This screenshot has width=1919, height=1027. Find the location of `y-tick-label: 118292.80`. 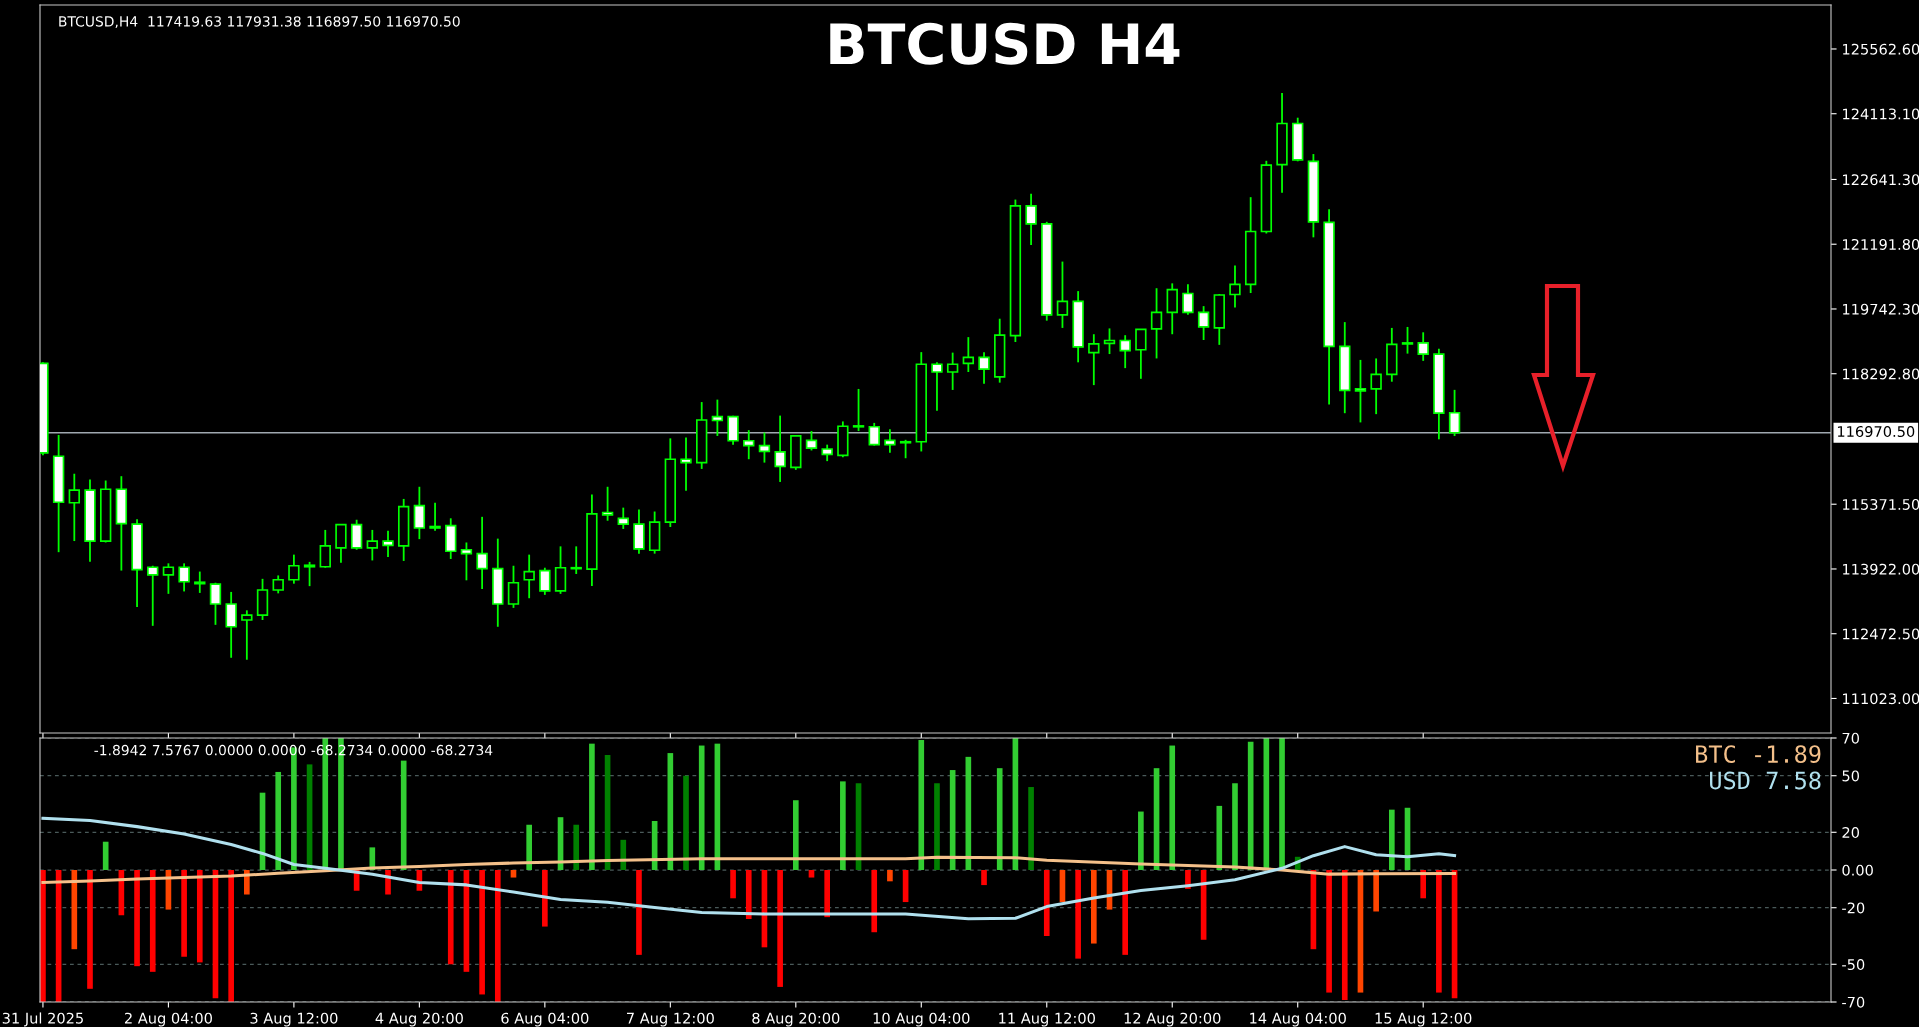

y-tick-label: 118292.80 is located at coordinates (1881, 374).